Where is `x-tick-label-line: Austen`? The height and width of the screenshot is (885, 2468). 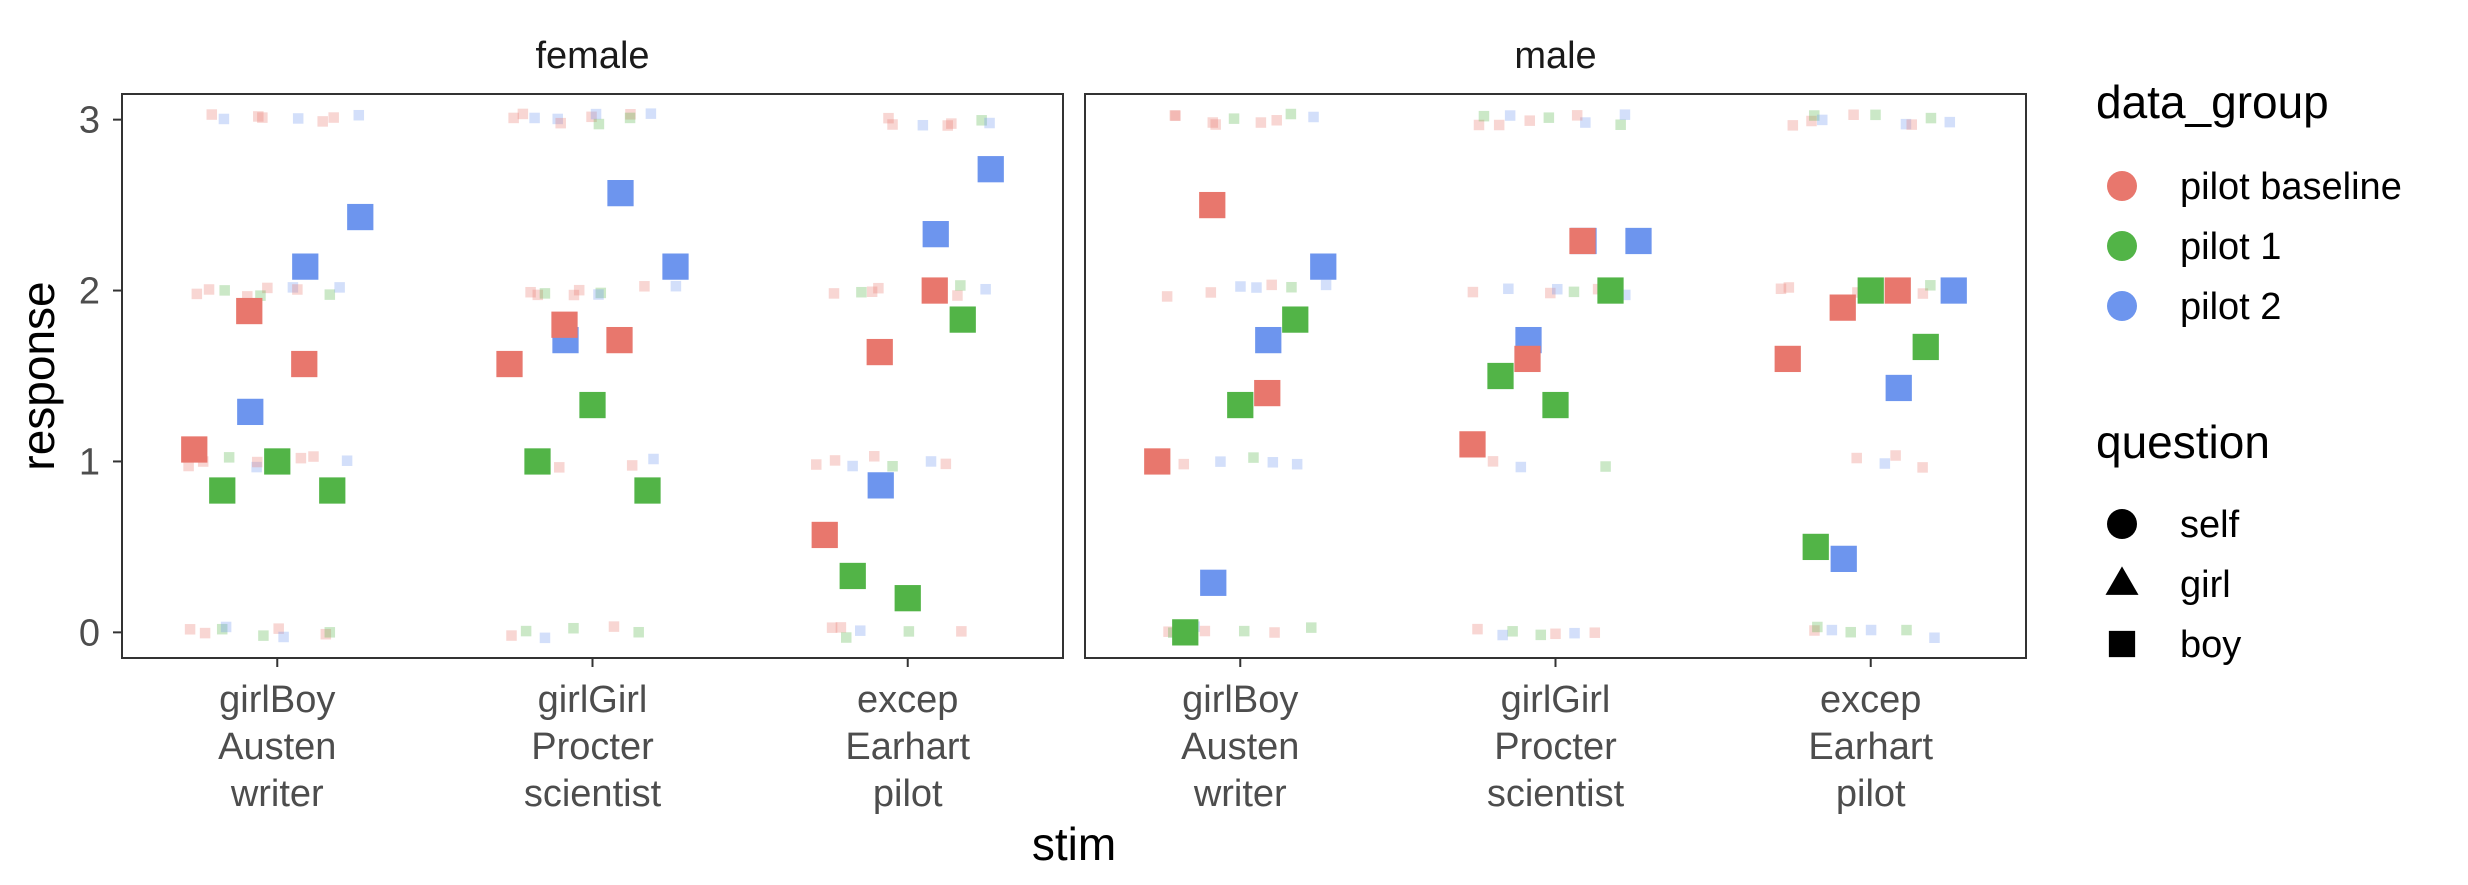
x-tick-label-line: Austen is located at coordinates (277, 747).